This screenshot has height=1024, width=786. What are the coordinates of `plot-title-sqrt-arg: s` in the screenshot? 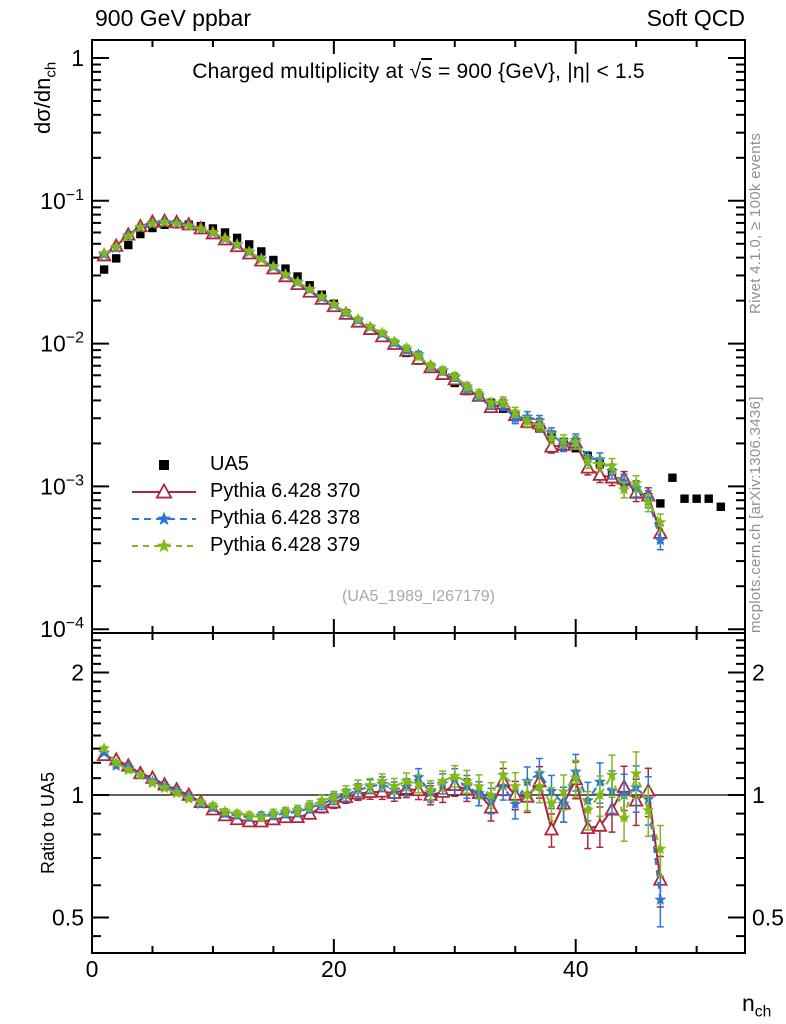 It's located at (426, 71).